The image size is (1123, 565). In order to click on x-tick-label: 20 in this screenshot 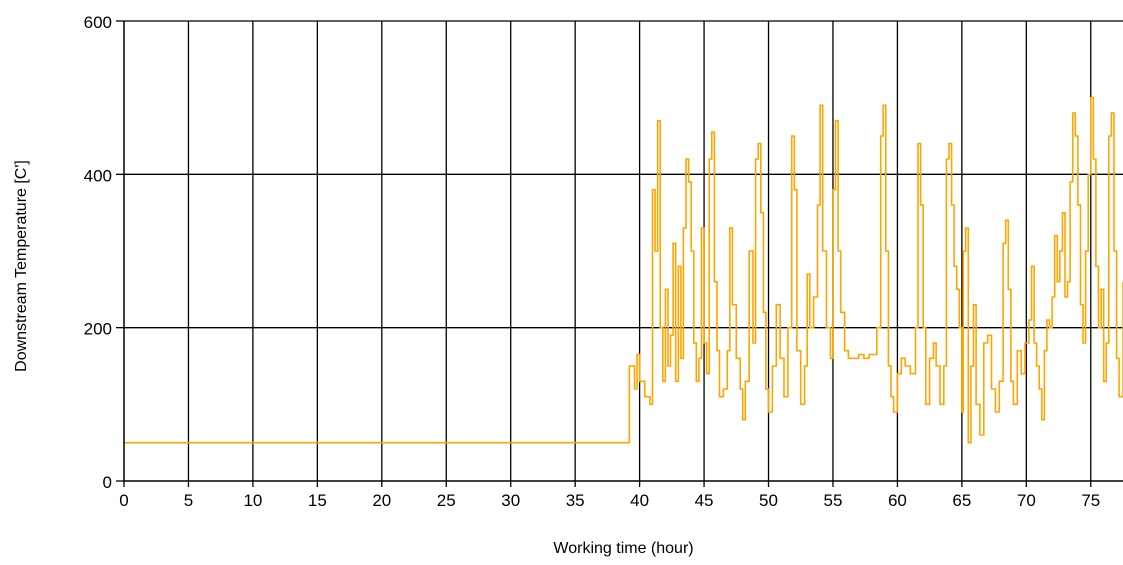, I will do `click(381, 500)`.